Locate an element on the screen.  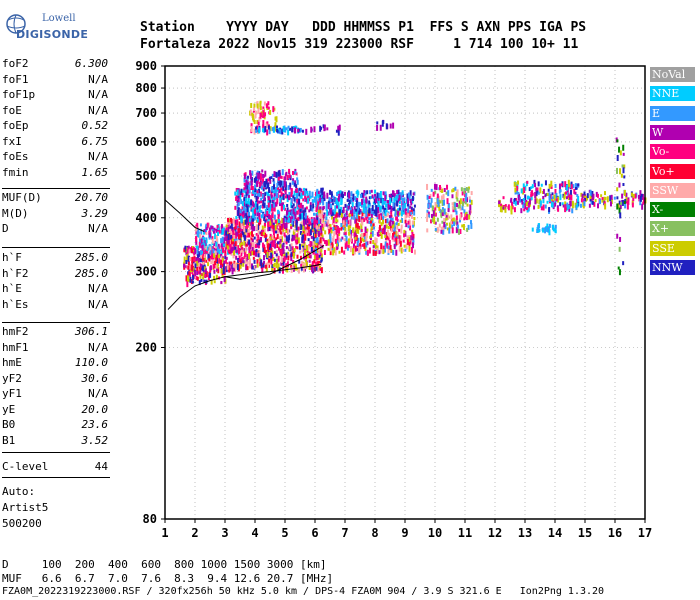
param-row: yF1 N/A is located at coordinates (55, 394).